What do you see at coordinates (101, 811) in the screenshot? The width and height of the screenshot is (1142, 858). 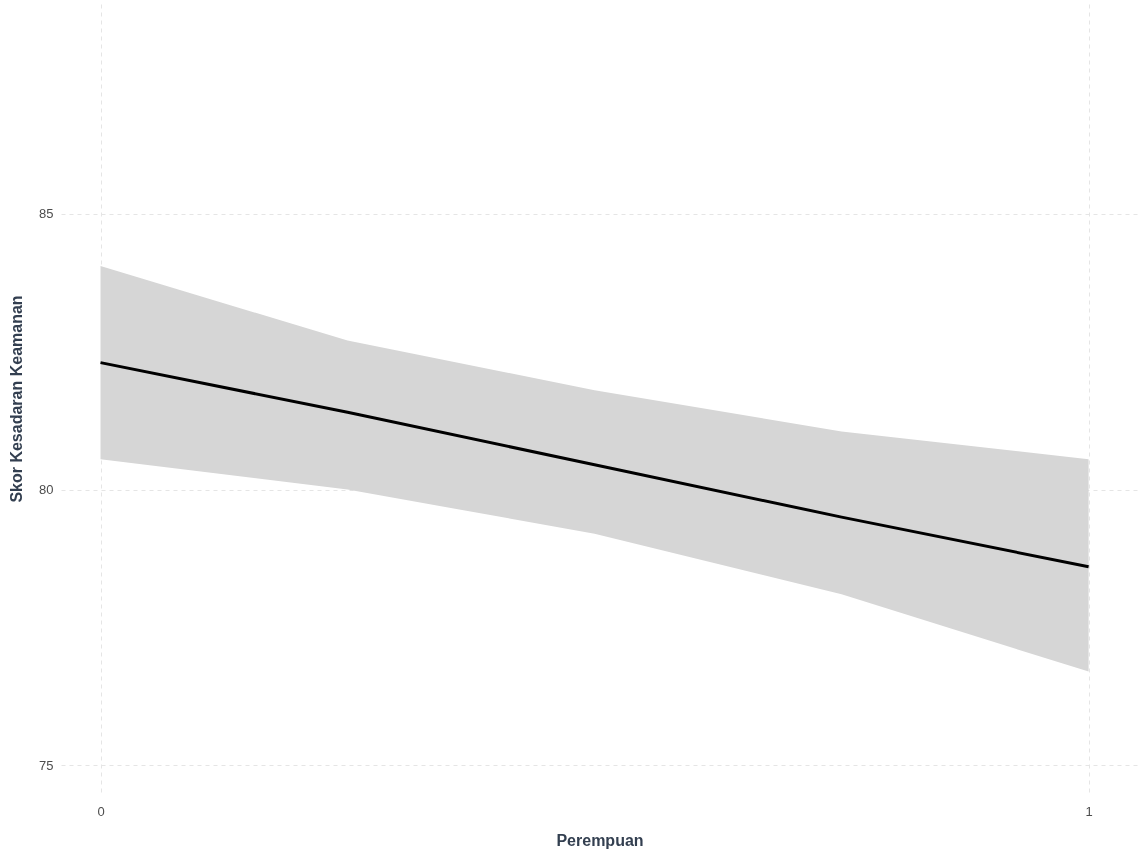 I see `x-tick-label: 0` at bounding box center [101, 811].